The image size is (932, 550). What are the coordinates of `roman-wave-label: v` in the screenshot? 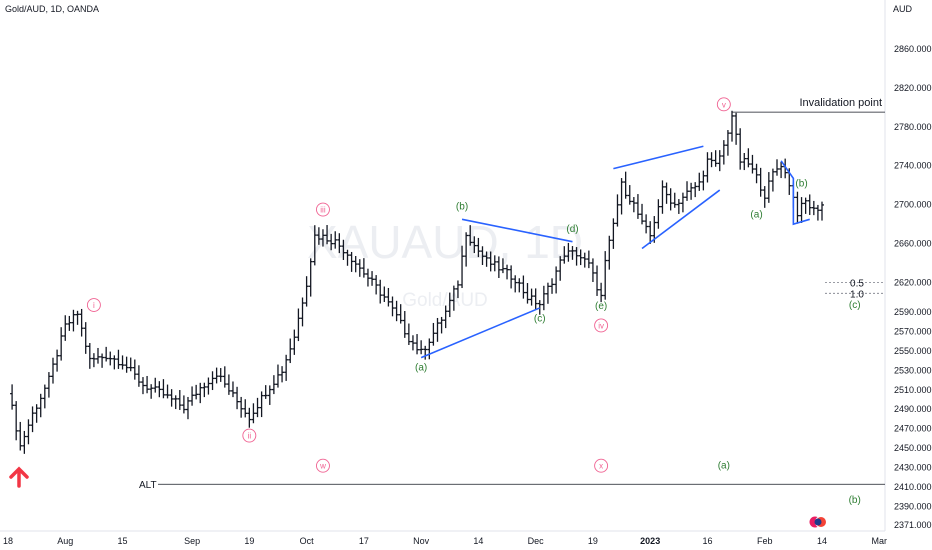 It's located at (724, 104).